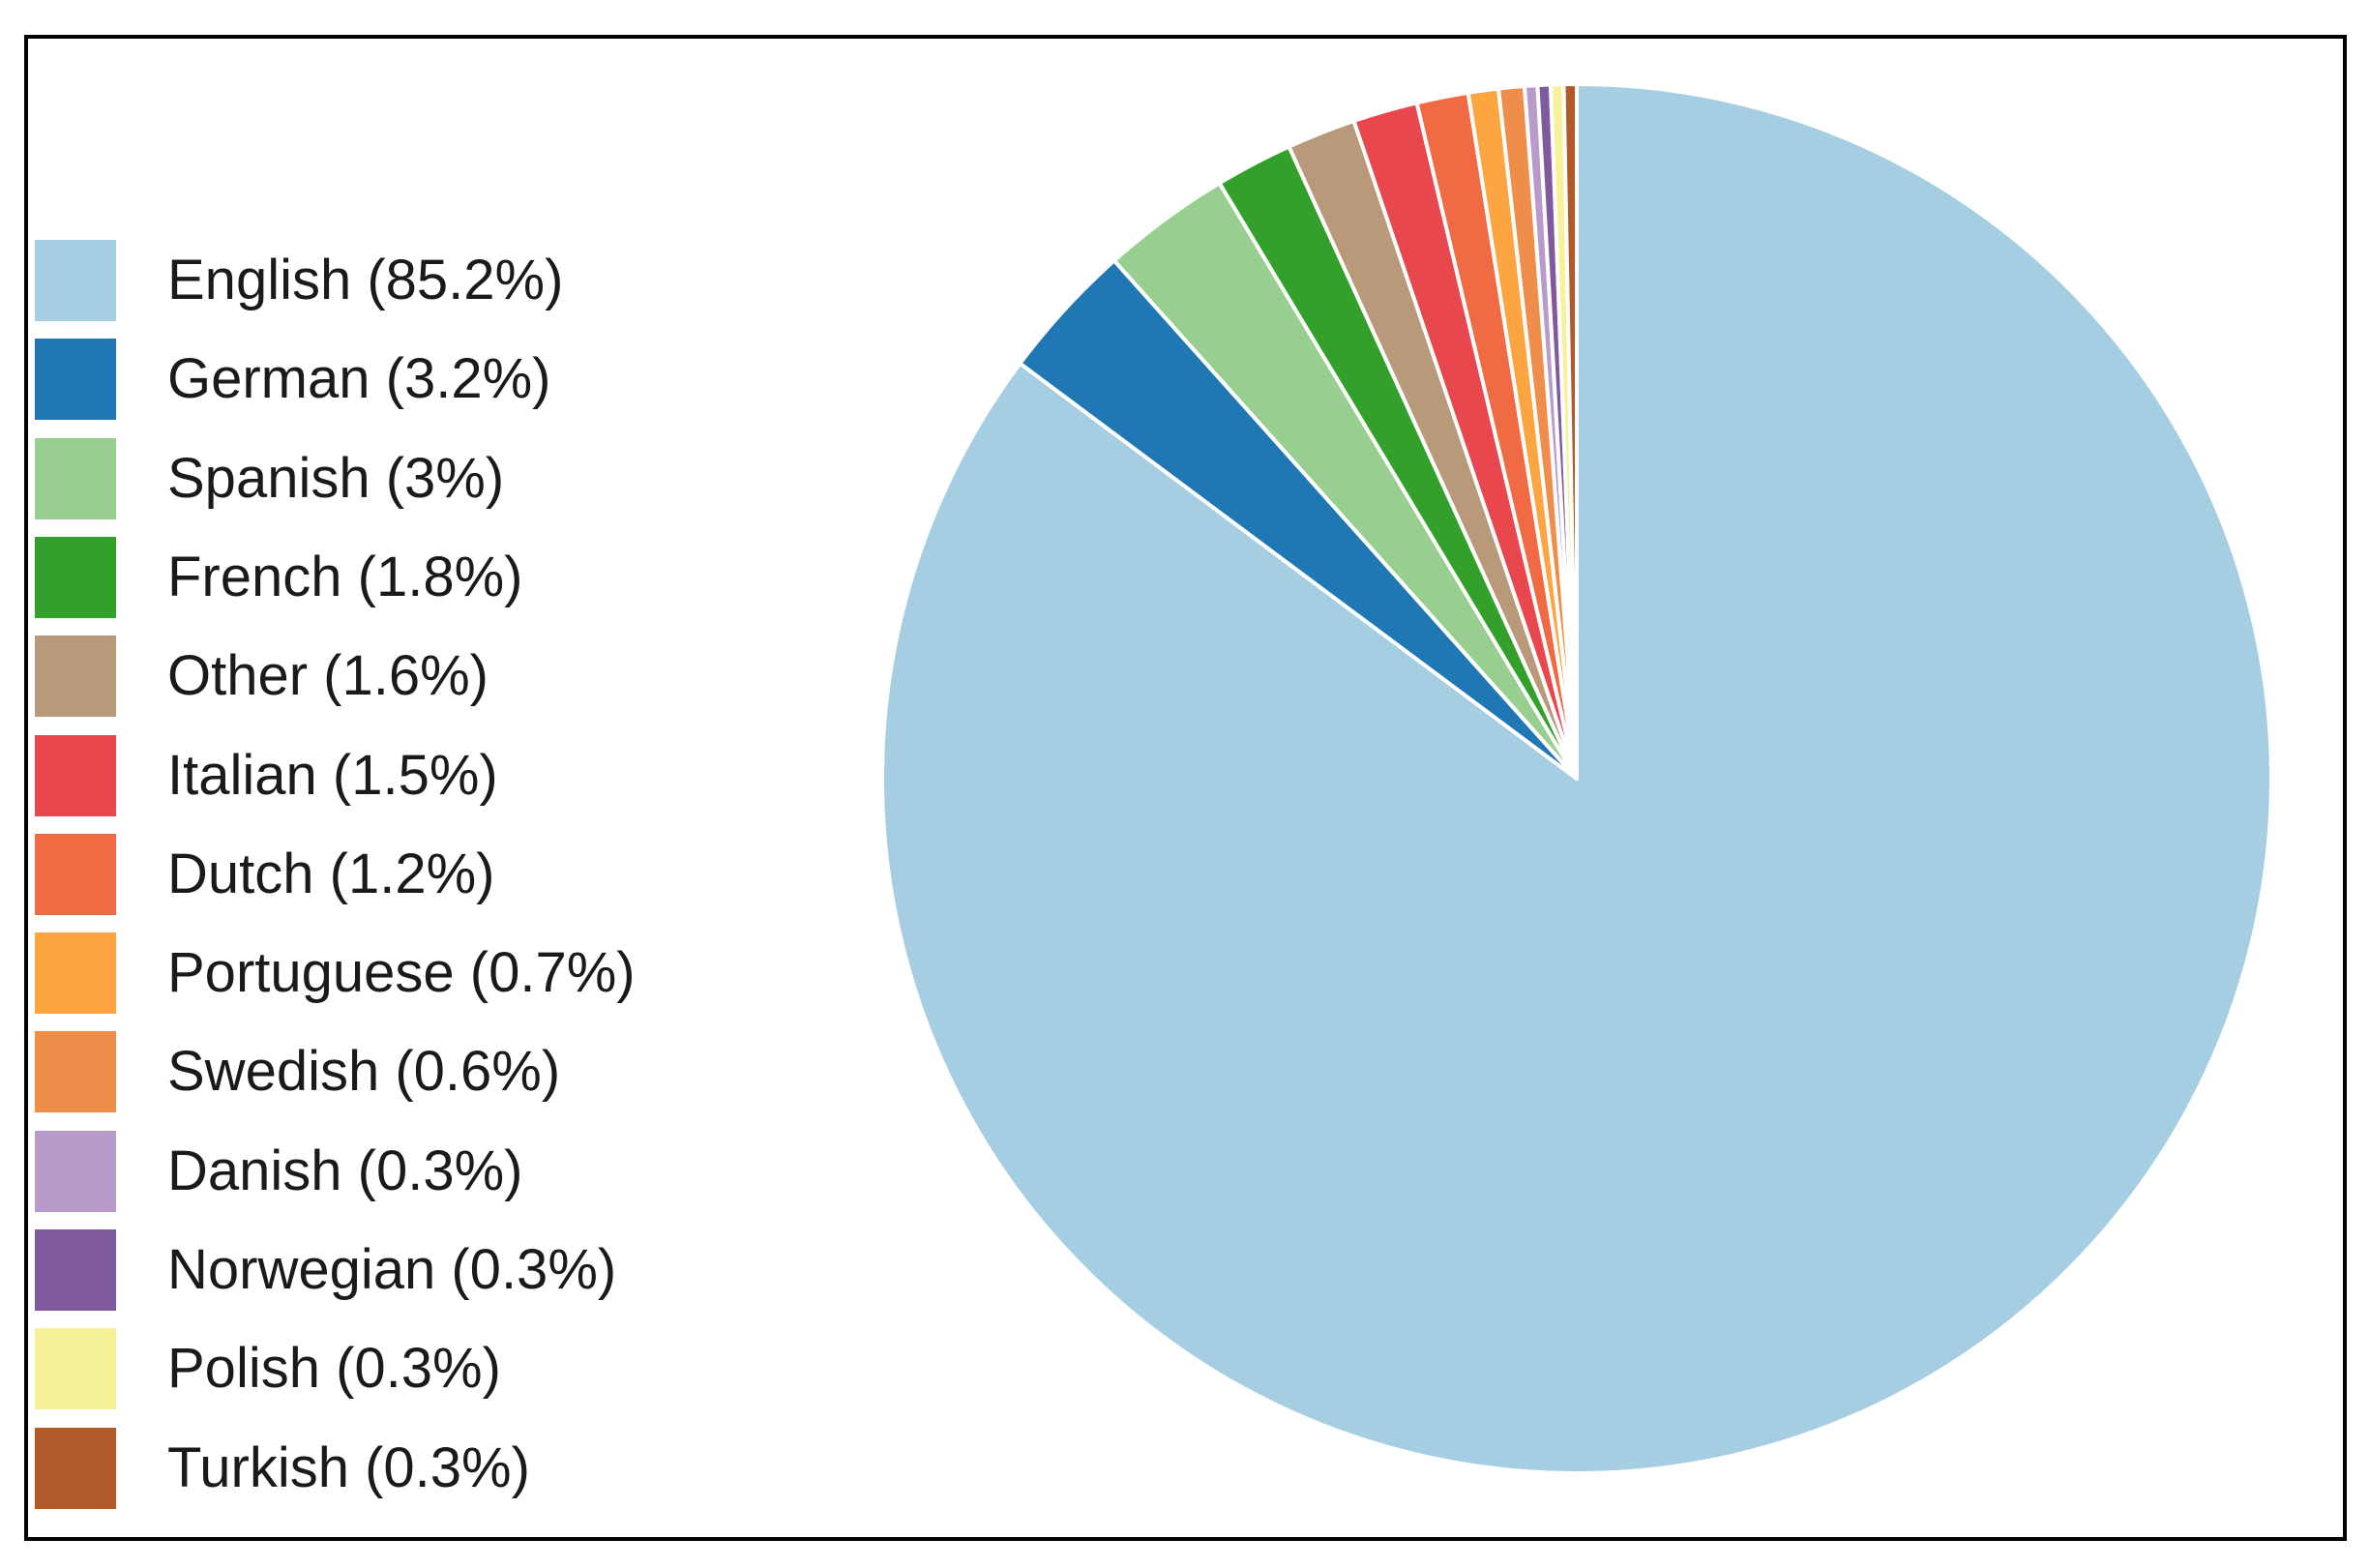  What do you see at coordinates (75, 280) in the screenshot?
I see `legend-swatch-english` at bounding box center [75, 280].